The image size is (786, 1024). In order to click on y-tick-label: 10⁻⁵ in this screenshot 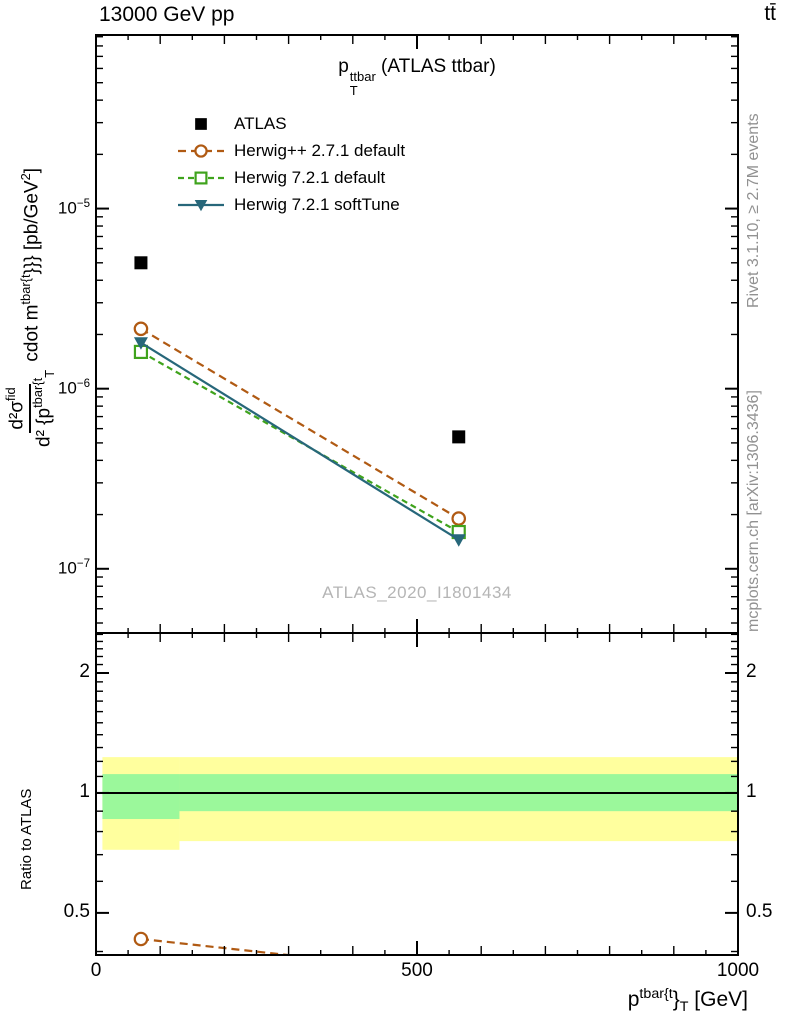, I will do `click(73, 207)`.